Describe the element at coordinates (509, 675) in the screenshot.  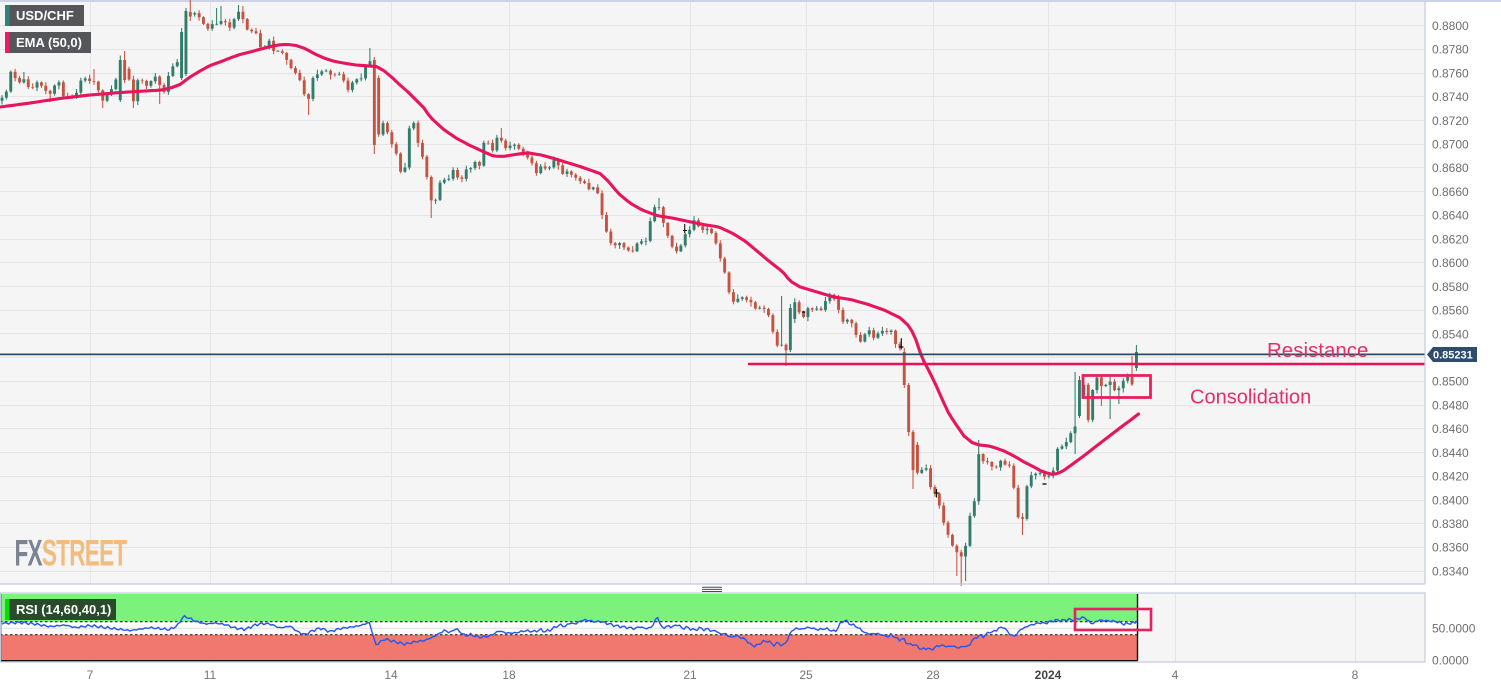
I see `svg-text: 18` at that location.